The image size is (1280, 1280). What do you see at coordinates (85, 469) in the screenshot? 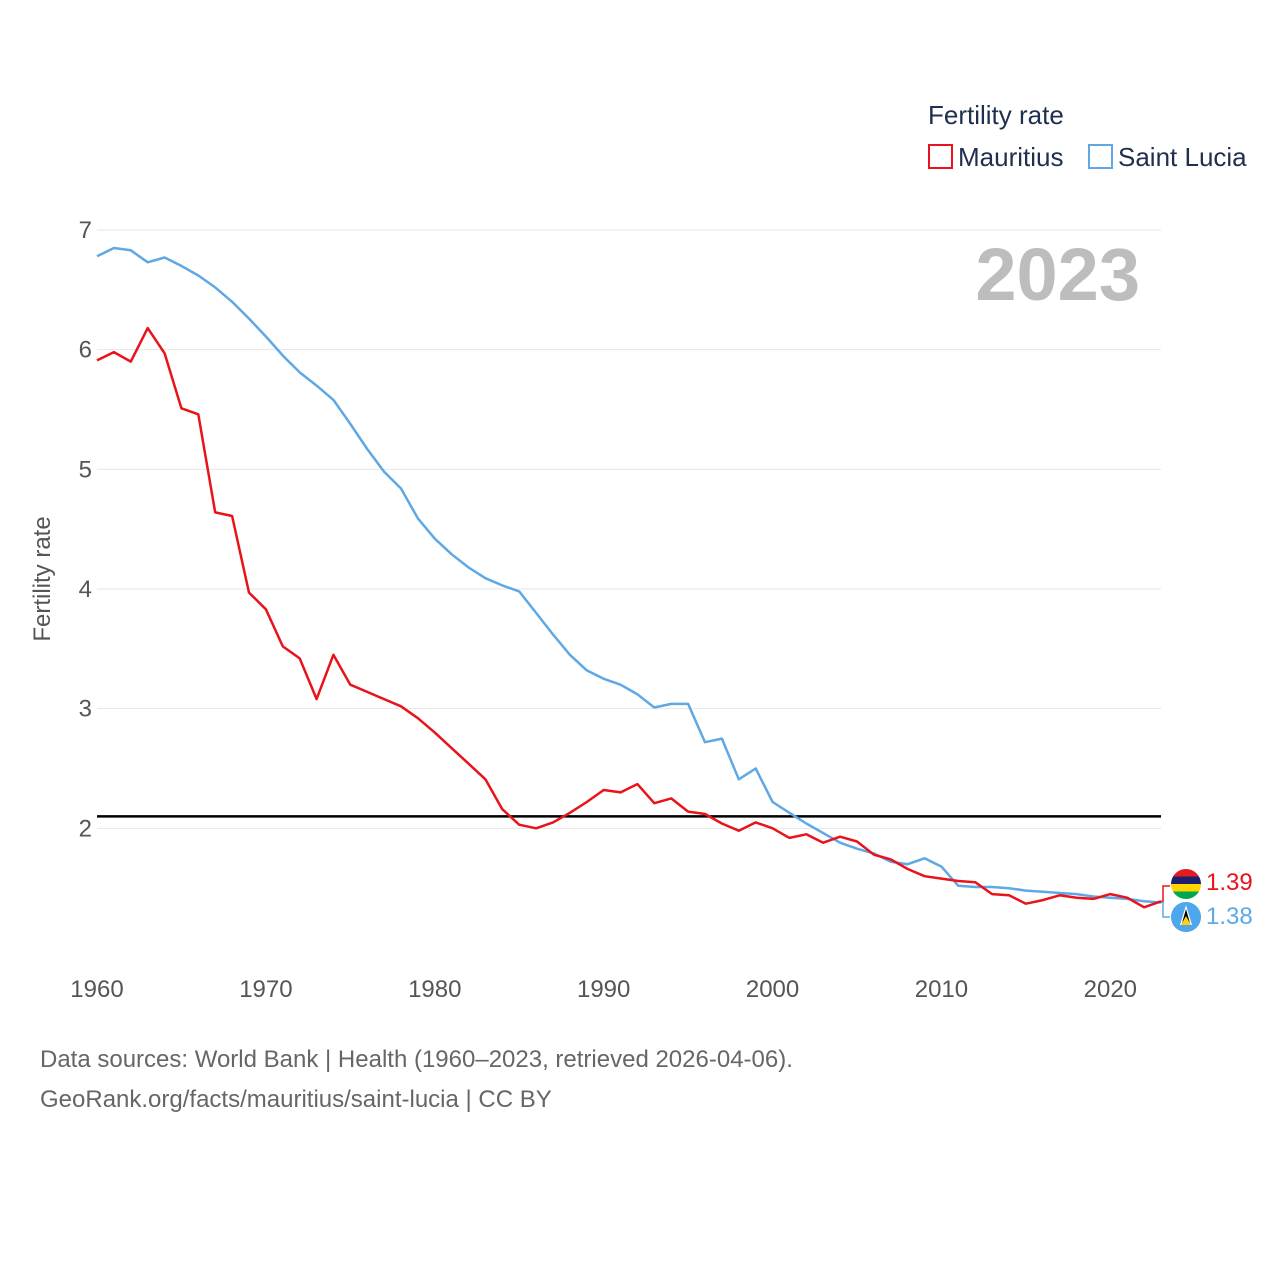
I see `y-tick-label: 5` at bounding box center [85, 469].